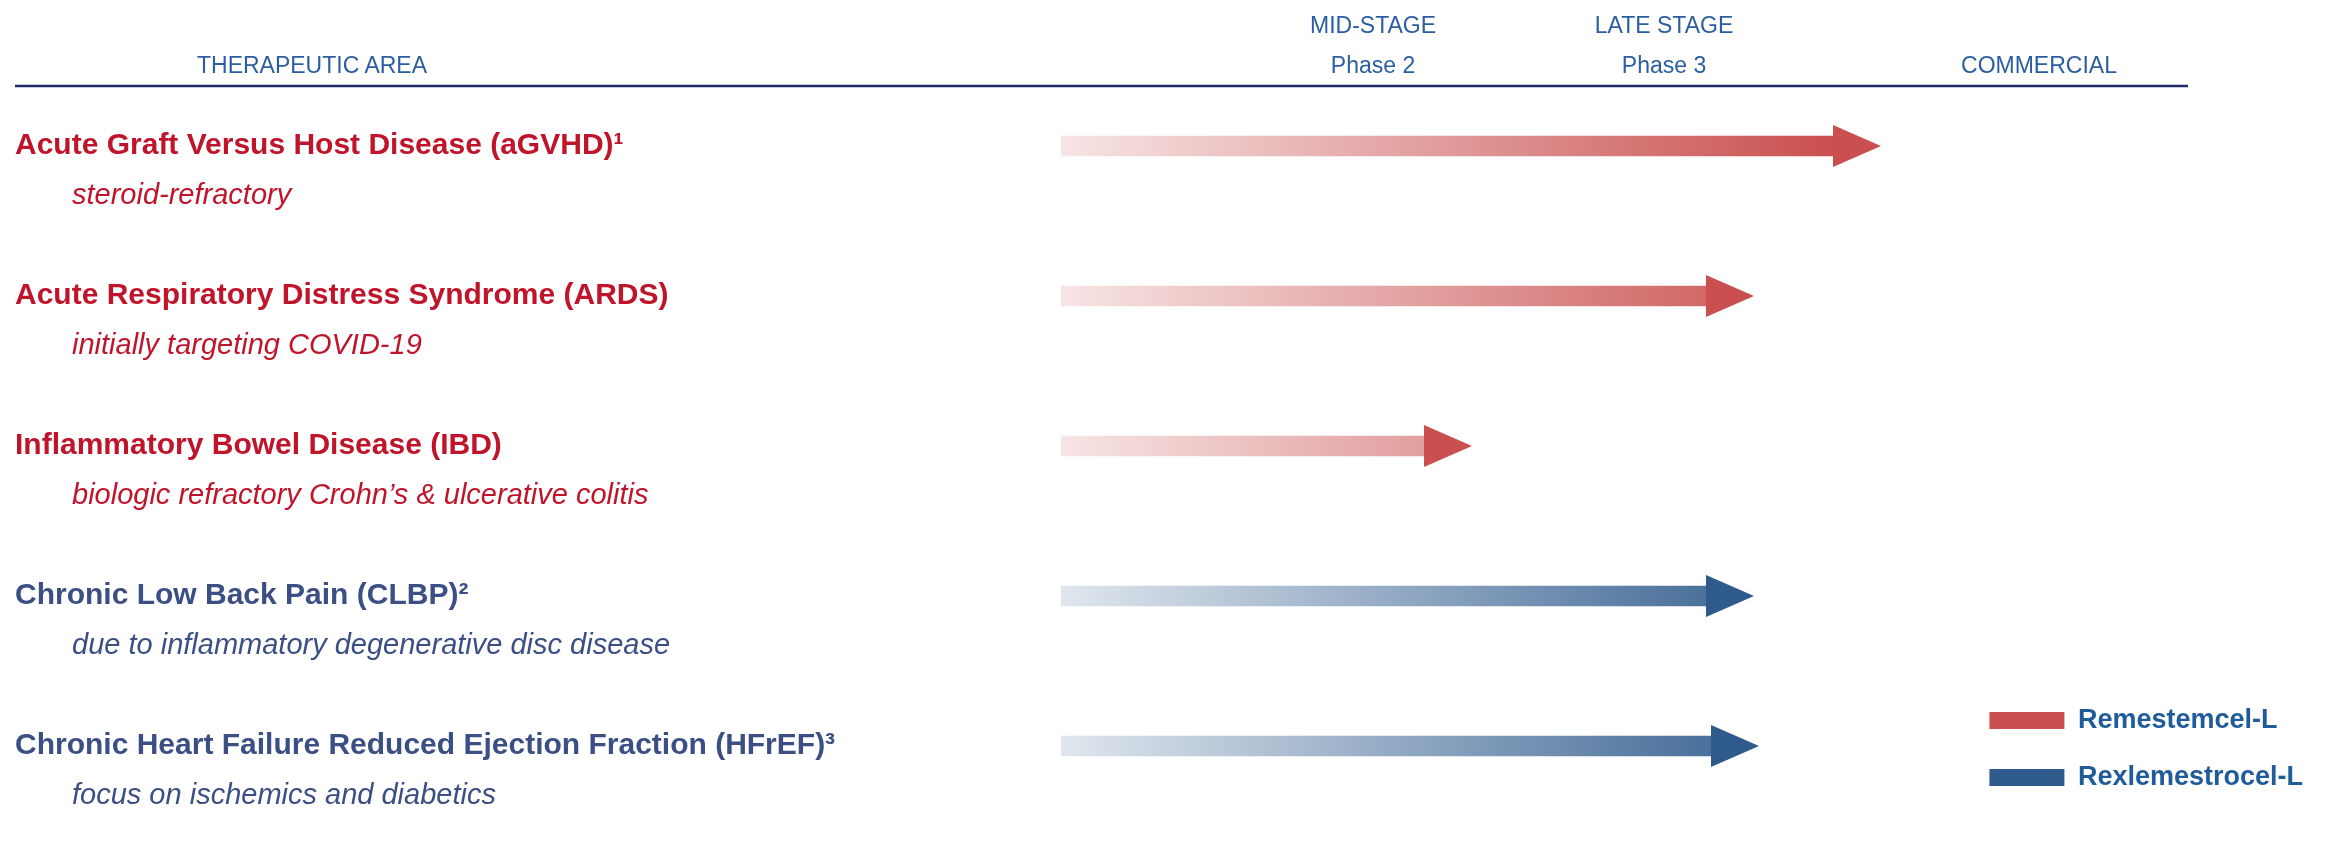 The width and height of the screenshot is (2333, 855). Describe the element at coordinates (332, 469) in the screenshot. I see `y-tick-label: Inflammatory Bowel Disease (IBD) biologic refractory Crohn’s & ulcerative colitis` at that location.